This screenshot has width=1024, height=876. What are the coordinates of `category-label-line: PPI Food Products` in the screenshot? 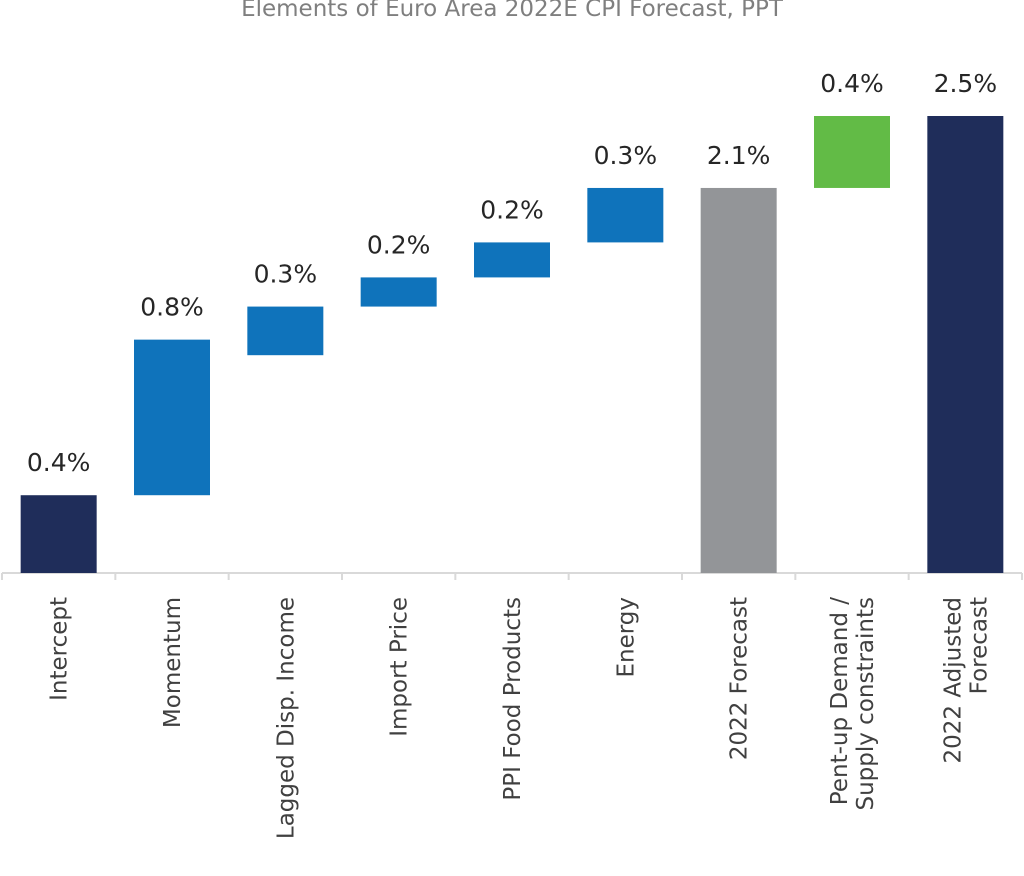 It's located at (513, 699).